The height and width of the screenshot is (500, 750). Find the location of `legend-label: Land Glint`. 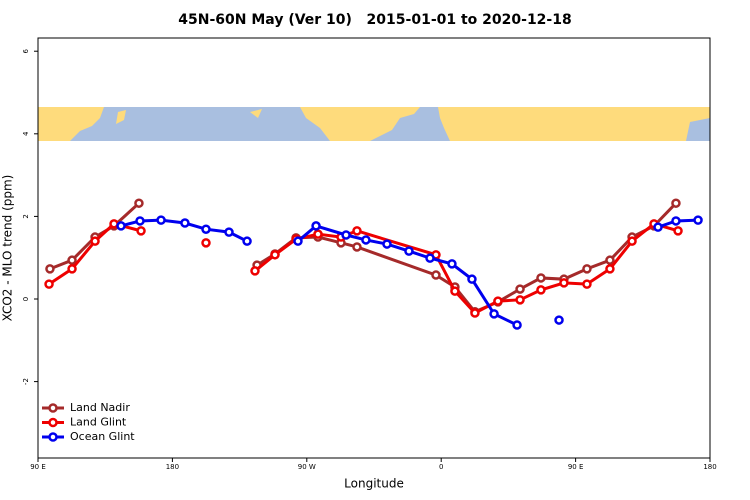

legend-label: Land Glint is located at coordinates (98, 422).